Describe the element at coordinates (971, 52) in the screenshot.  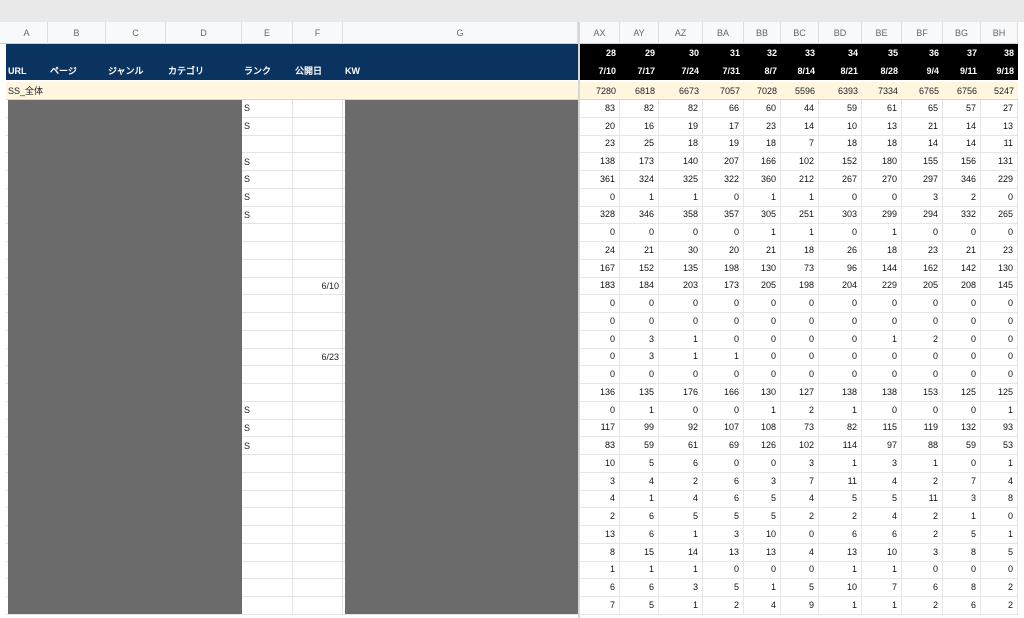
I see `week-number: 37` at that location.